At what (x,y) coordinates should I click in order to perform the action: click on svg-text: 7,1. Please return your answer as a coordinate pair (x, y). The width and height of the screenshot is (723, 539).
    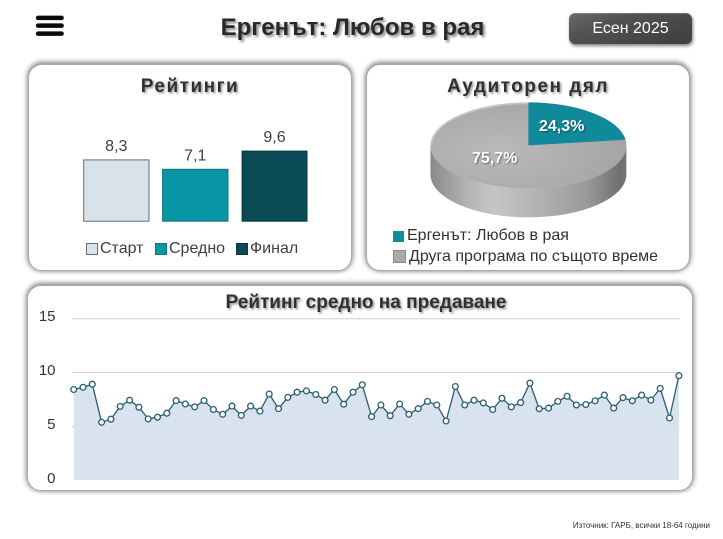
    Looking at the image, I should click on (195, 155).